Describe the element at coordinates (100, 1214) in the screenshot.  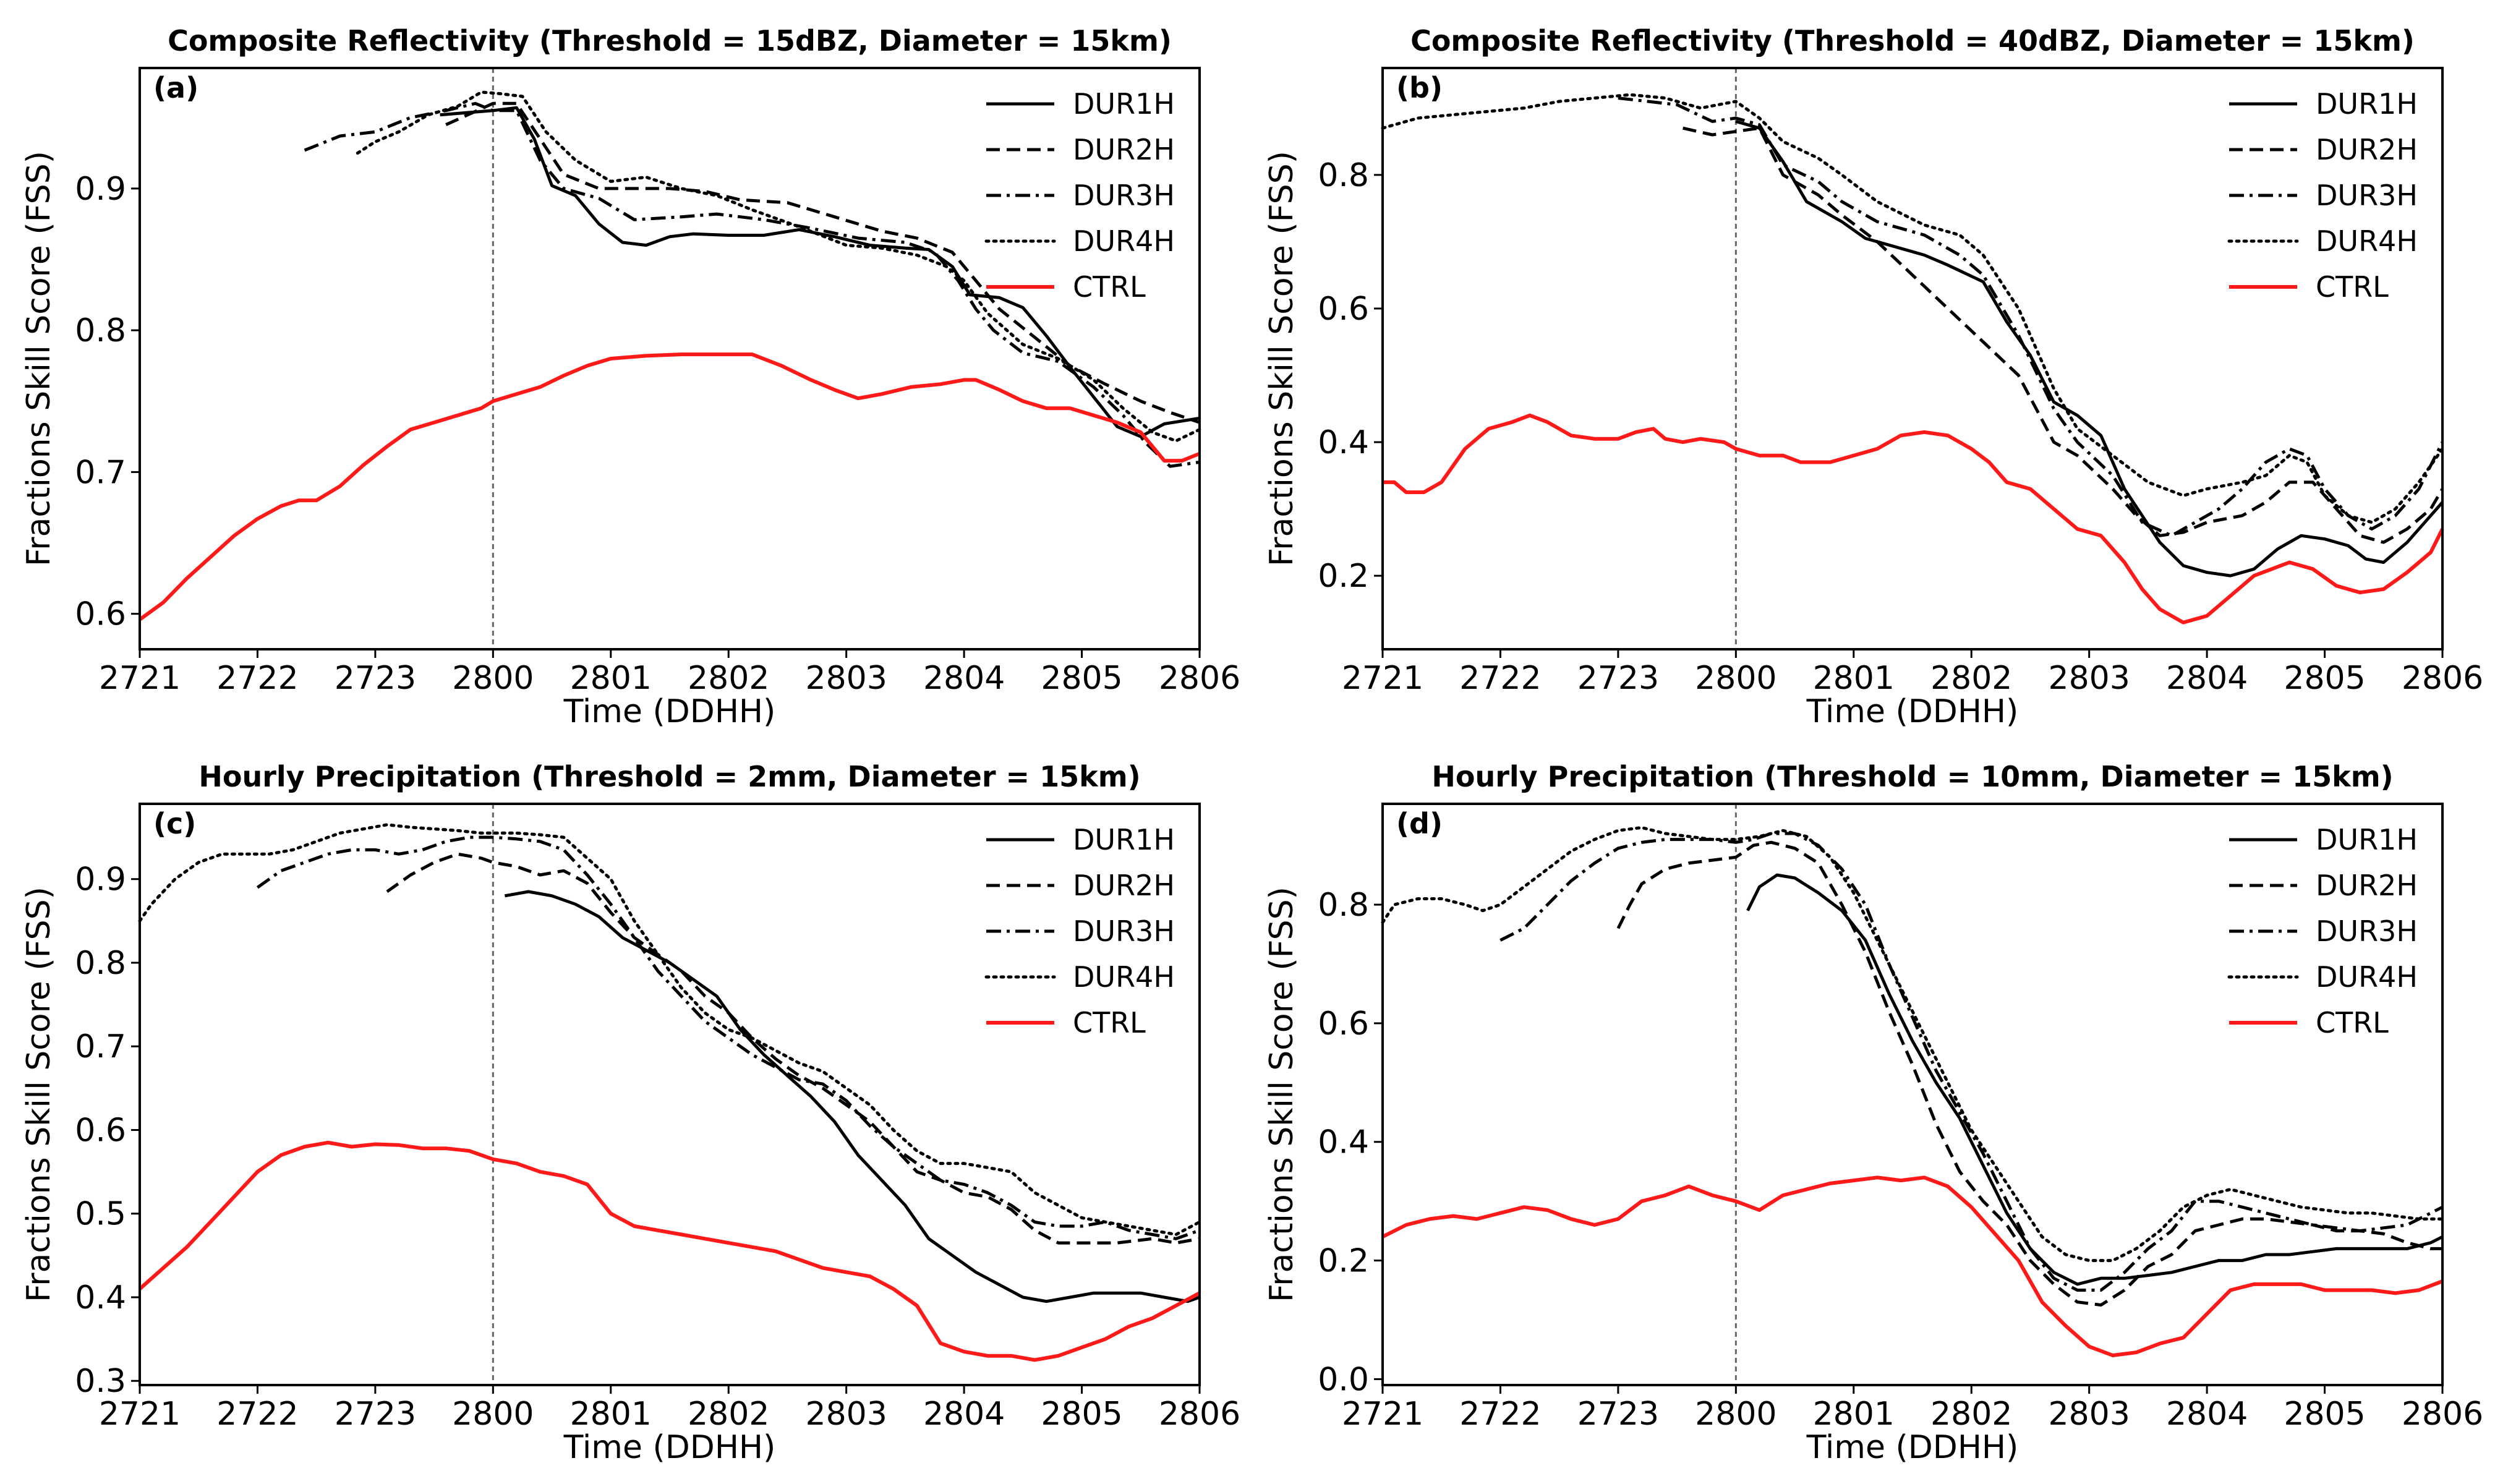
I see `y-tick-label: 0.5` at that location.